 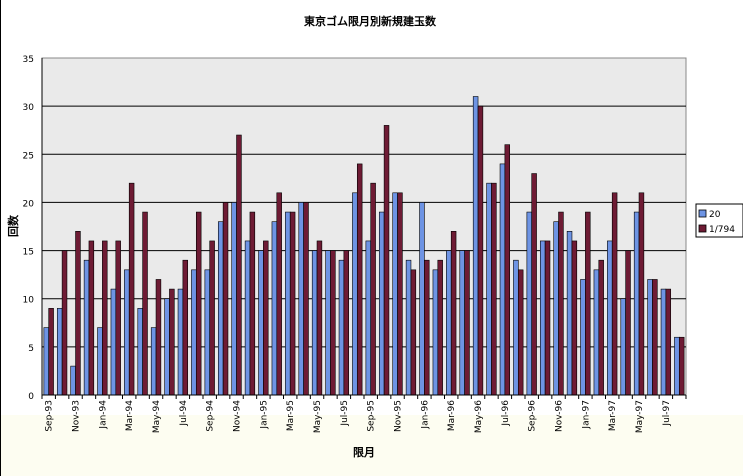 I want to click on x-tick-label: Sep-96, so click(x=533, y=416).